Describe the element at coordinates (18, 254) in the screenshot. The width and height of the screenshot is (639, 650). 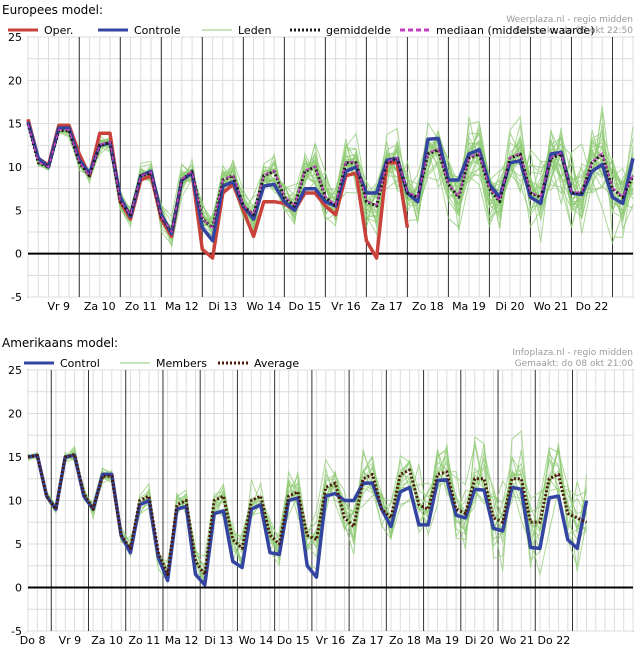
I see `eu-ytick-label: 0` at that location.